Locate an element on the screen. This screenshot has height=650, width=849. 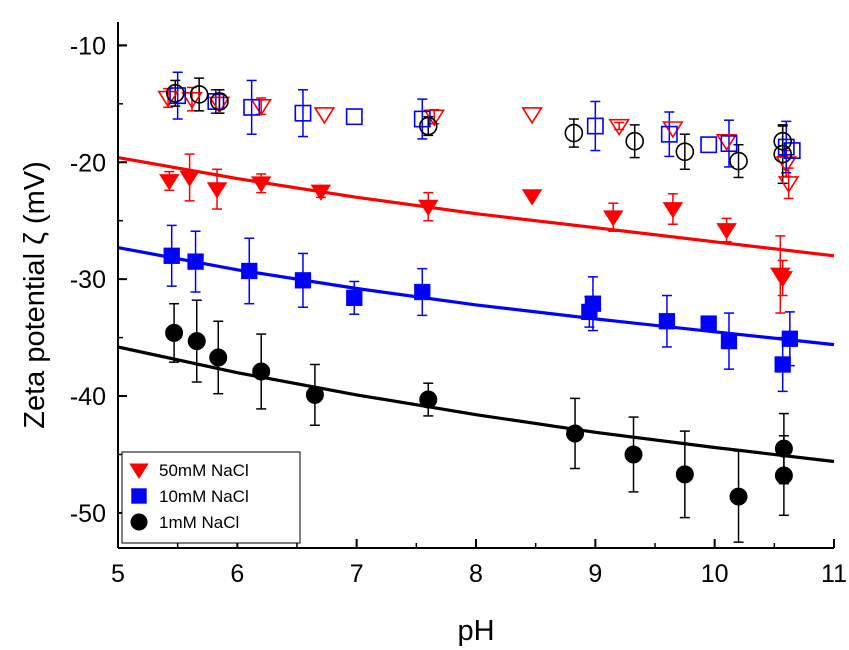
legend-label-0: 50mM NaCl is located at coordinates (204, 470).